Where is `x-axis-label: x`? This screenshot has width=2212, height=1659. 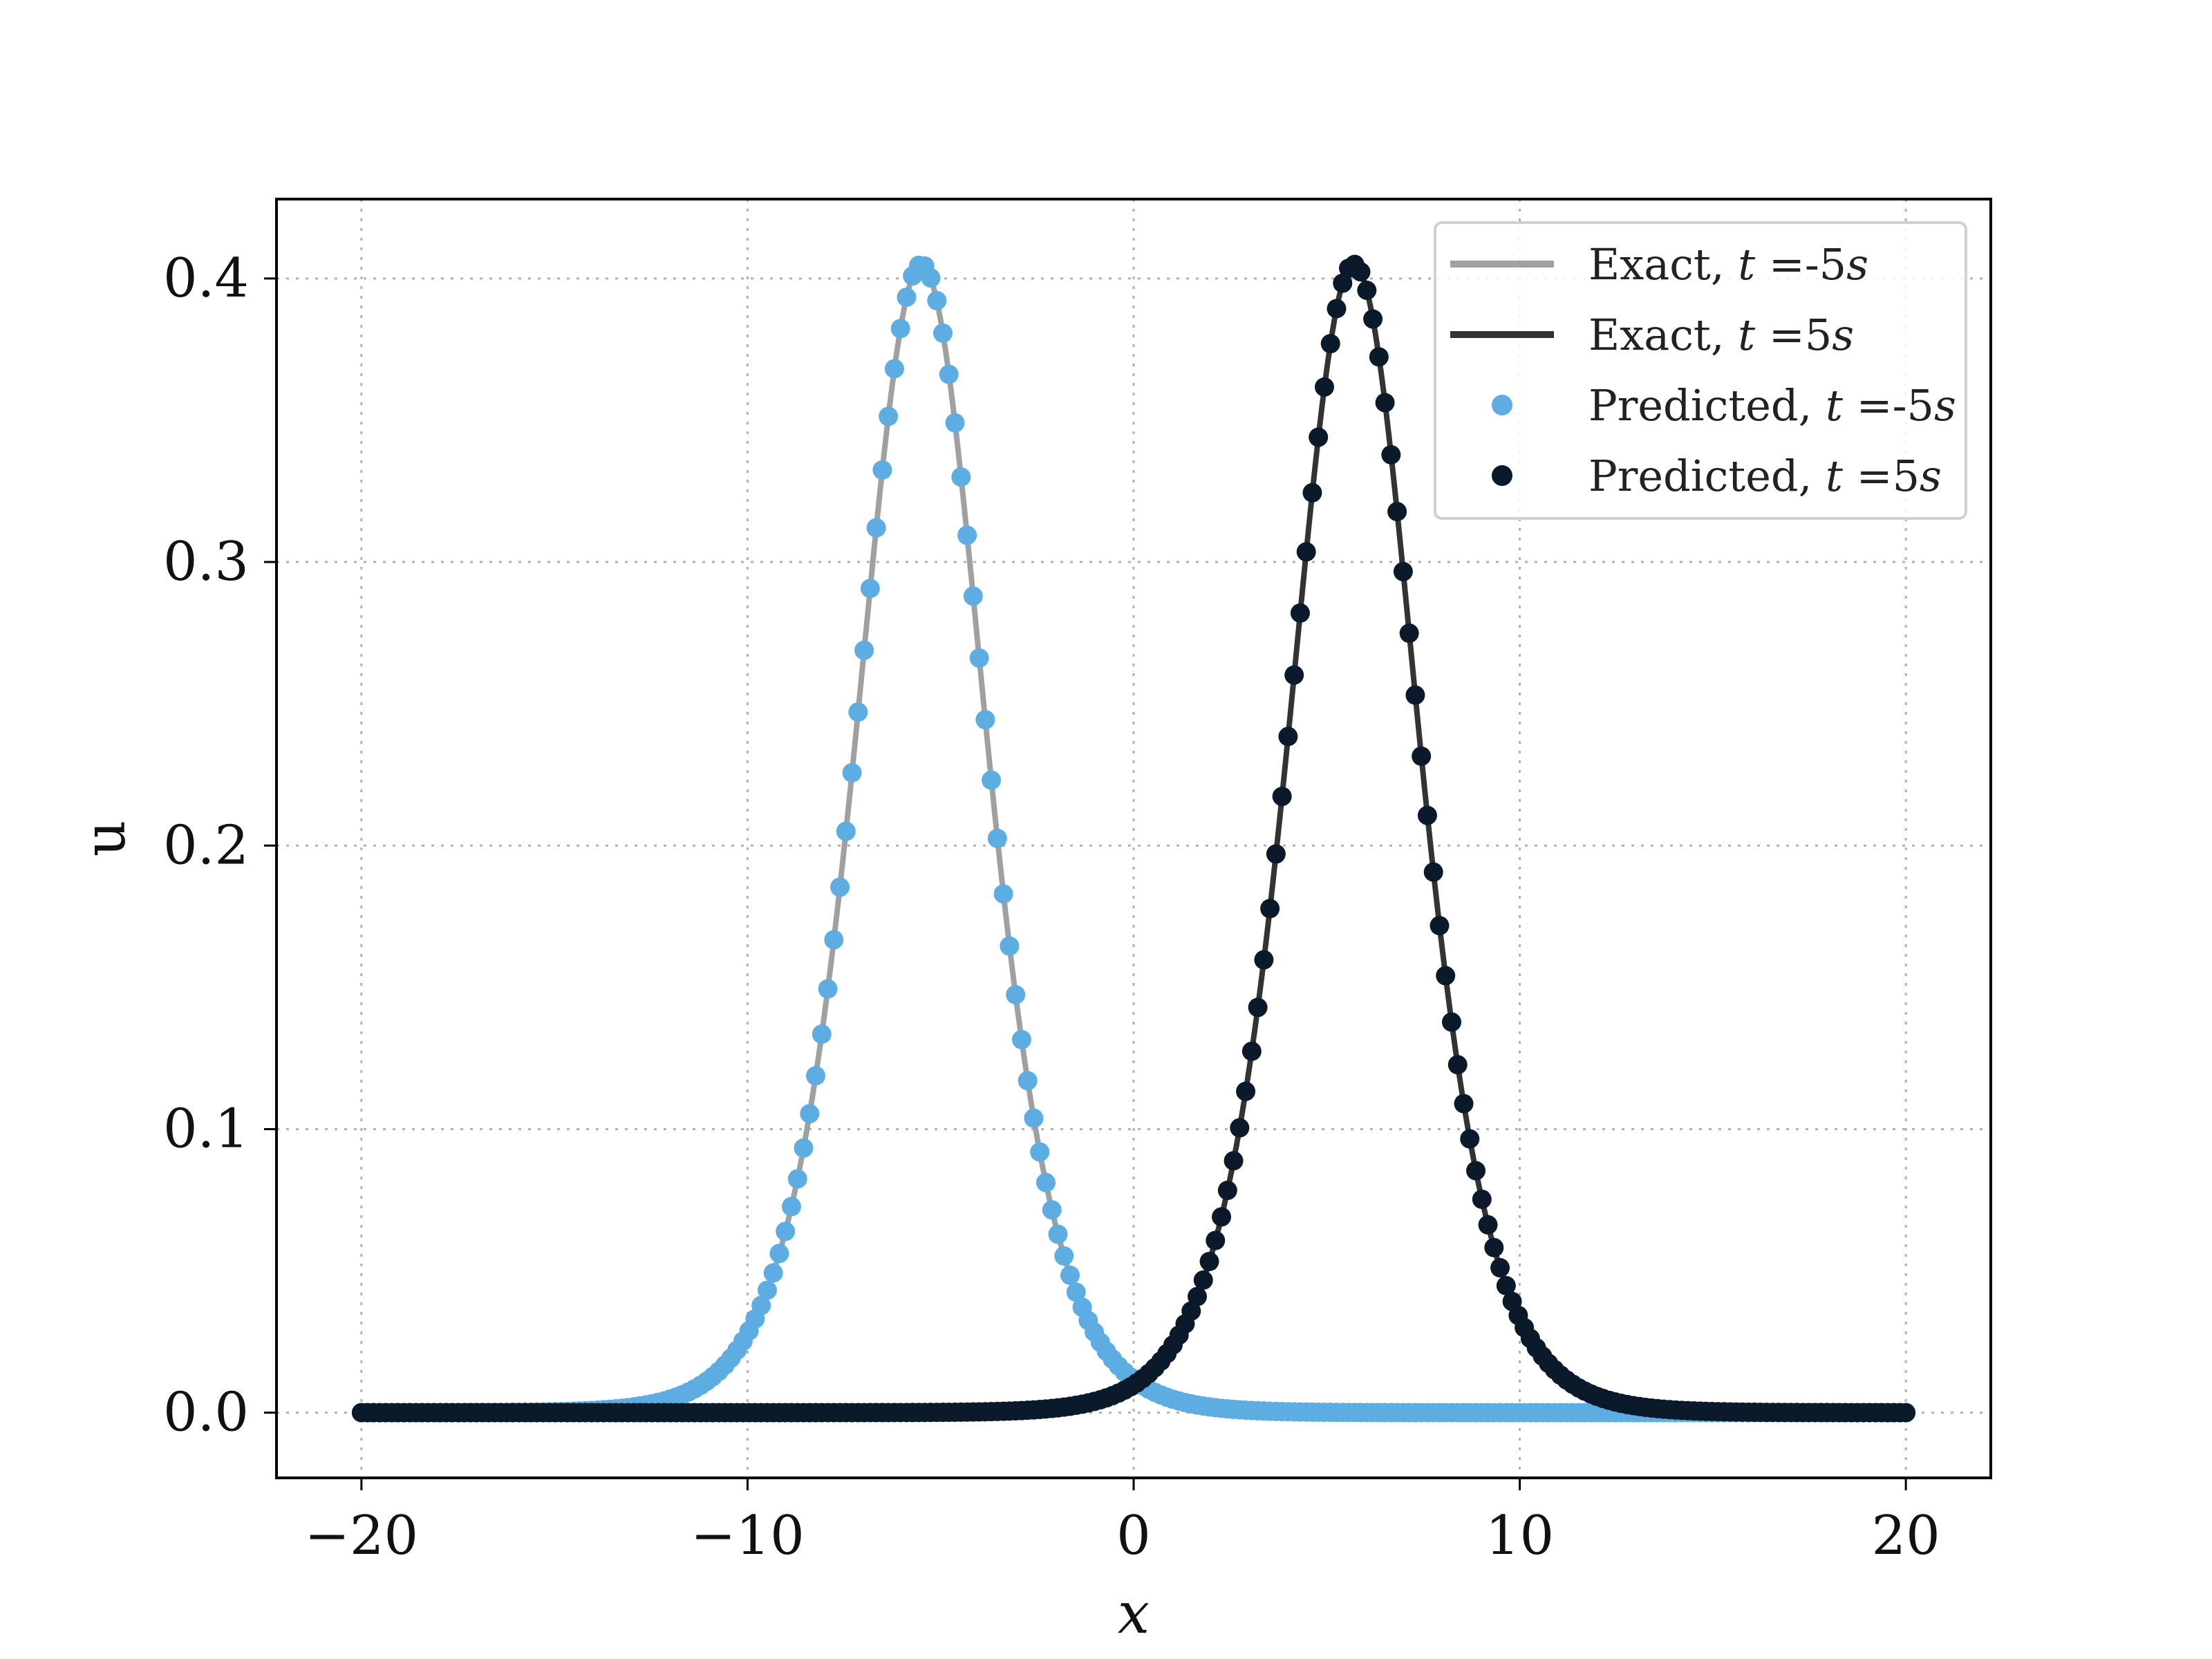 x-axis-label: x is located at coordinates (1134, 1614).